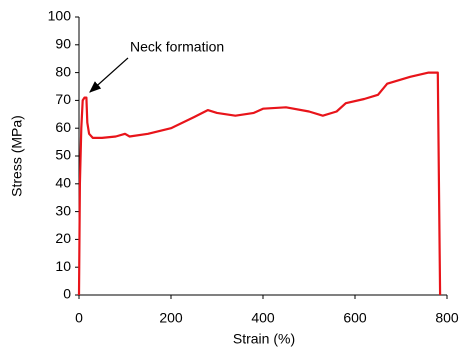 The height and width of the screenshot is (354, 474). Describe the element at coordinates (63, 71) in the screenshot. I see `y-tick-label: 80` at that location.